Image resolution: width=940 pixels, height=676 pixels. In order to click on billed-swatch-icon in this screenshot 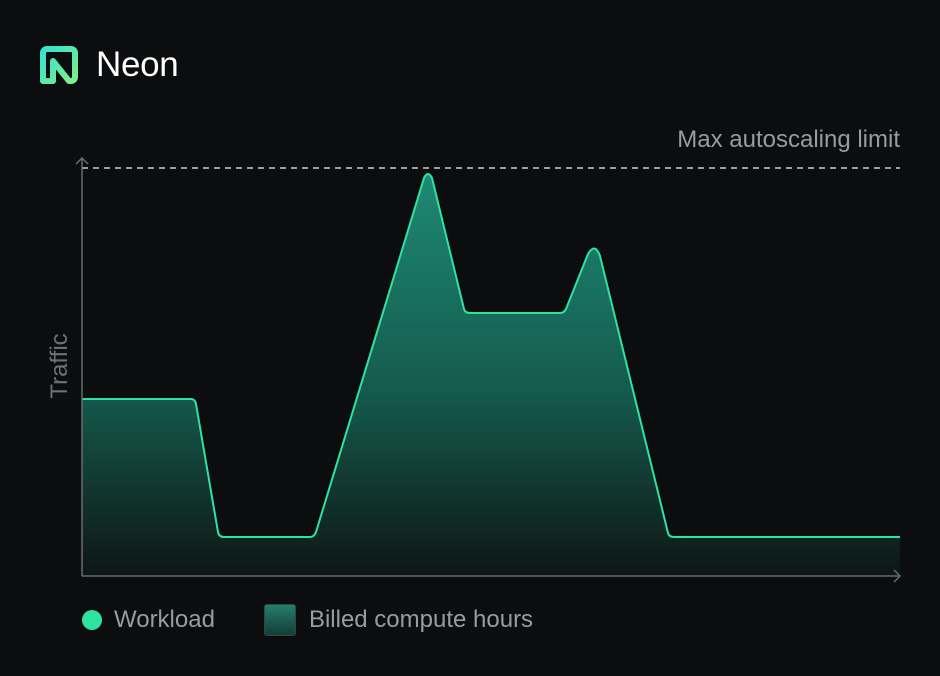, I will do `click(279, 620)`.